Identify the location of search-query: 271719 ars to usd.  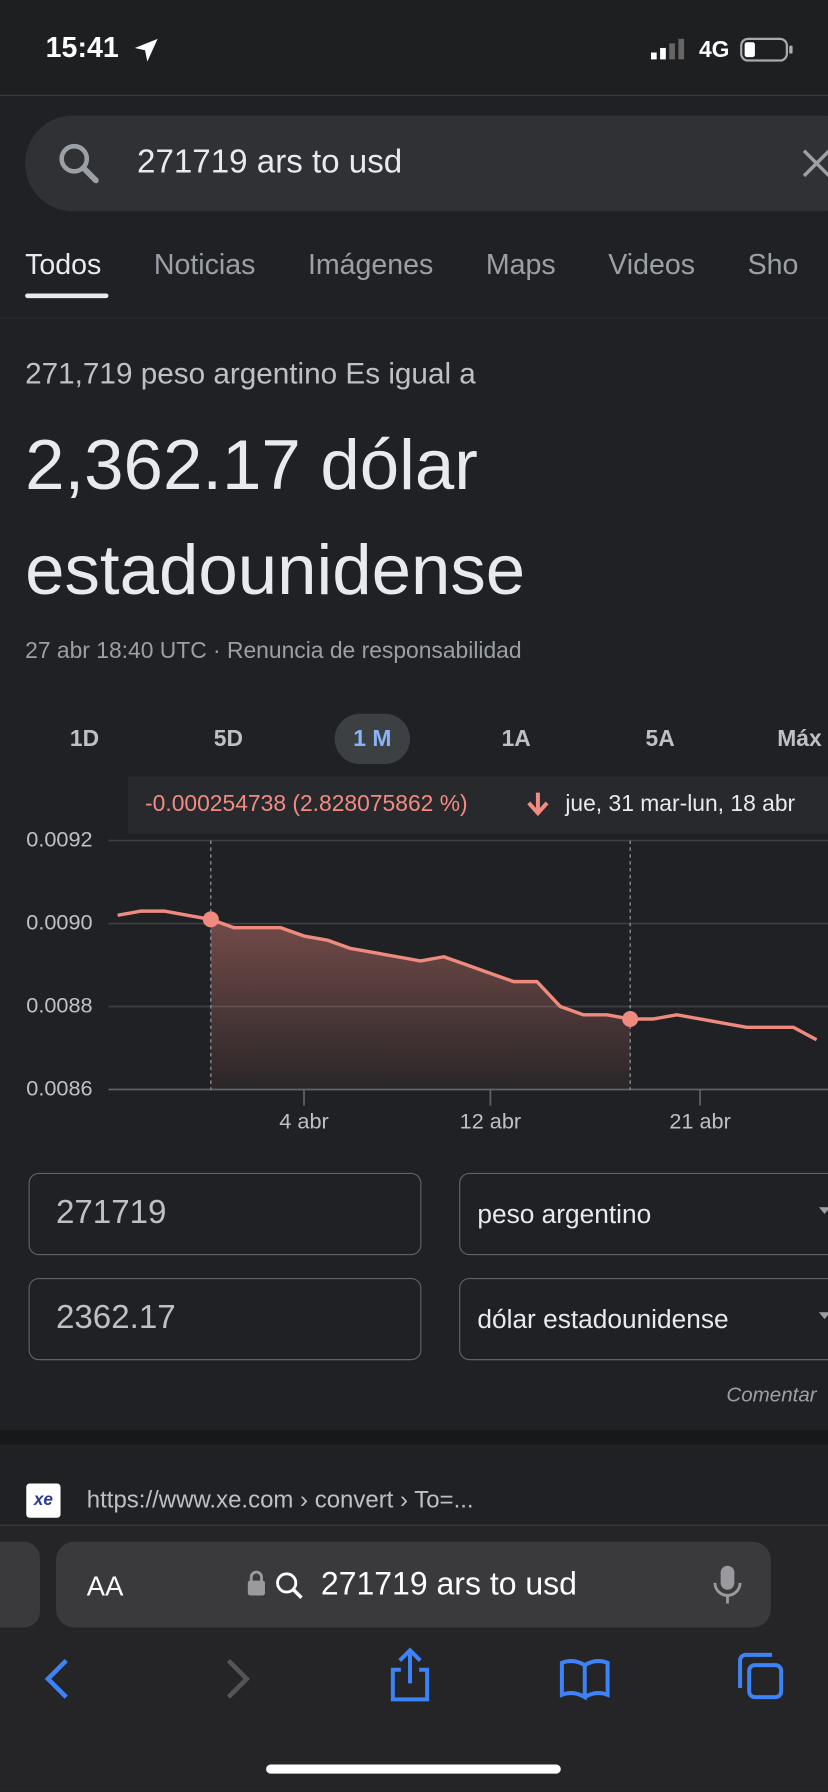
(270, 162).